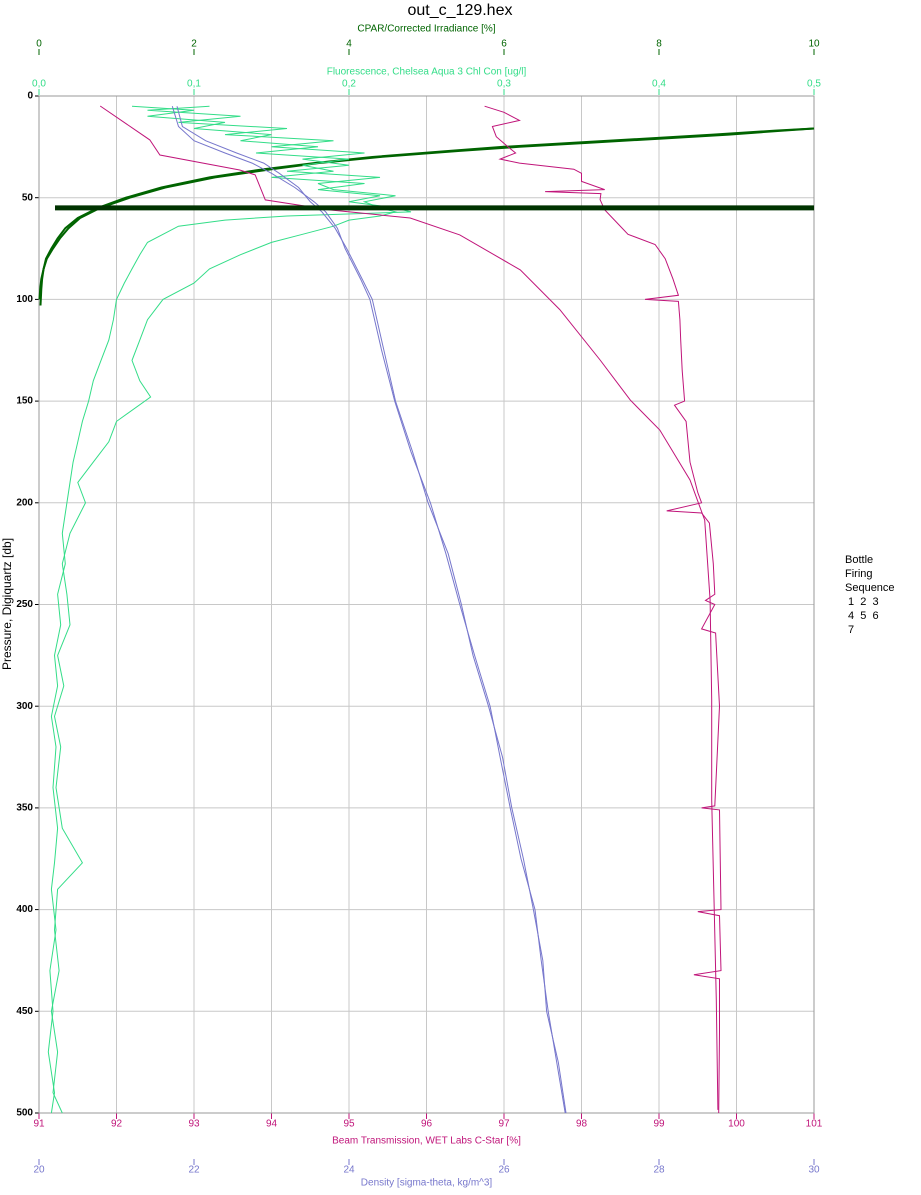 The height and width of the screenshot is (1195, 921). Describe the element at coordinates (427, 1124) in the screenshot. I see `x-tick-label: 96` at that location.